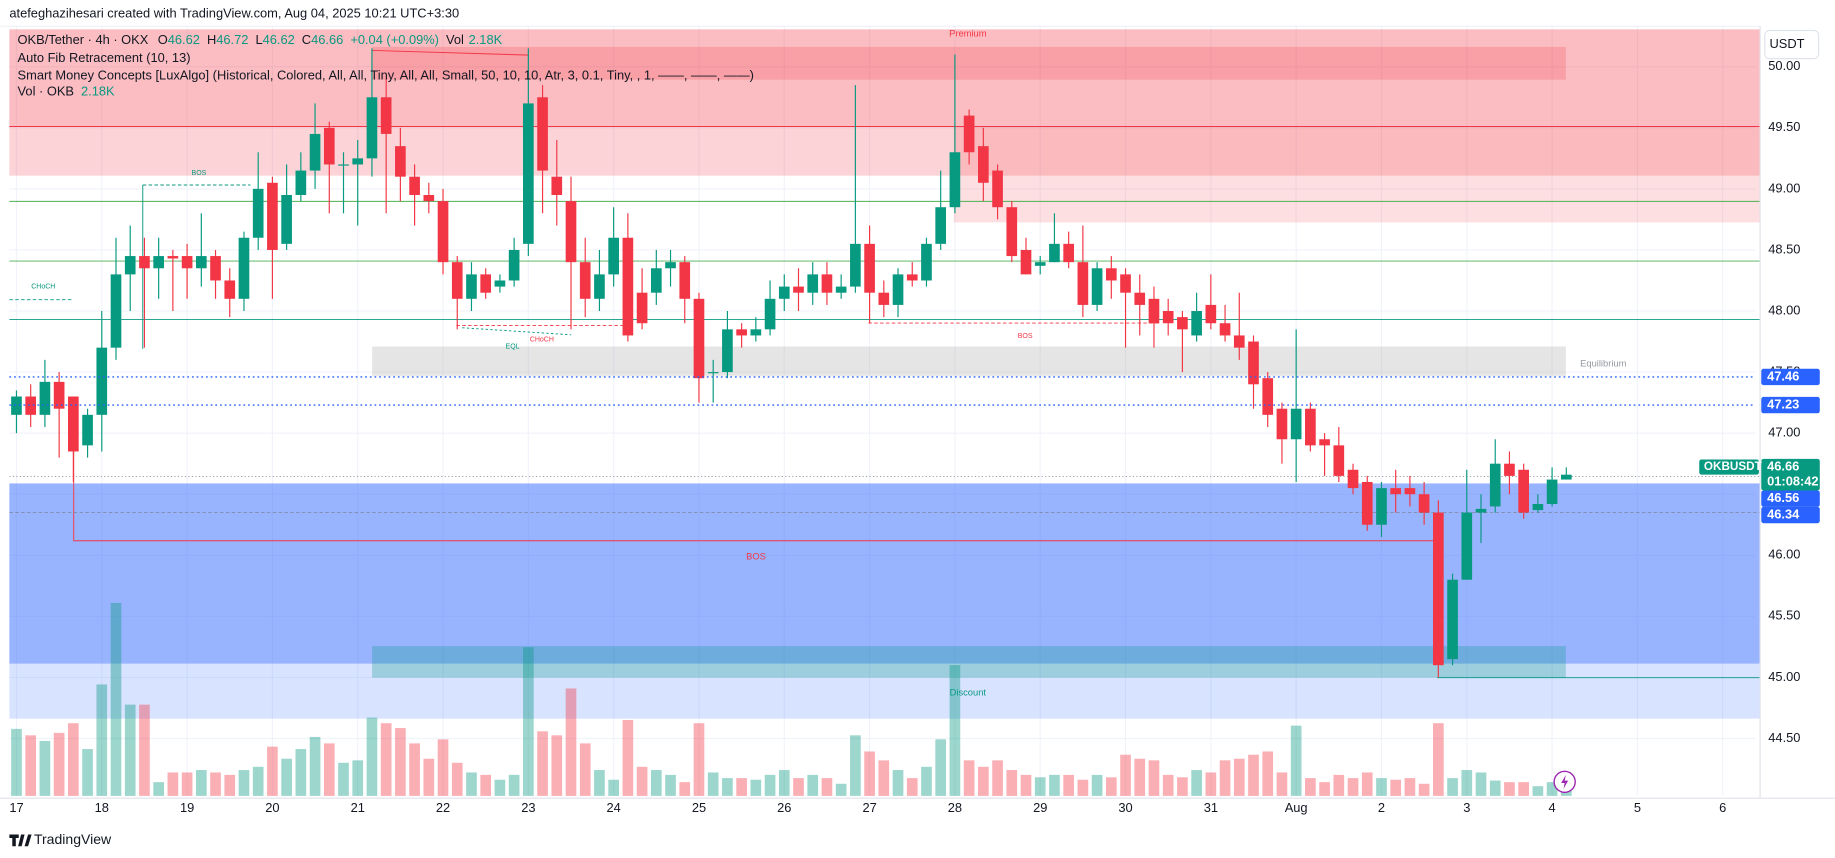  I want to click on price-label: 46.56, so click(1783, 497).